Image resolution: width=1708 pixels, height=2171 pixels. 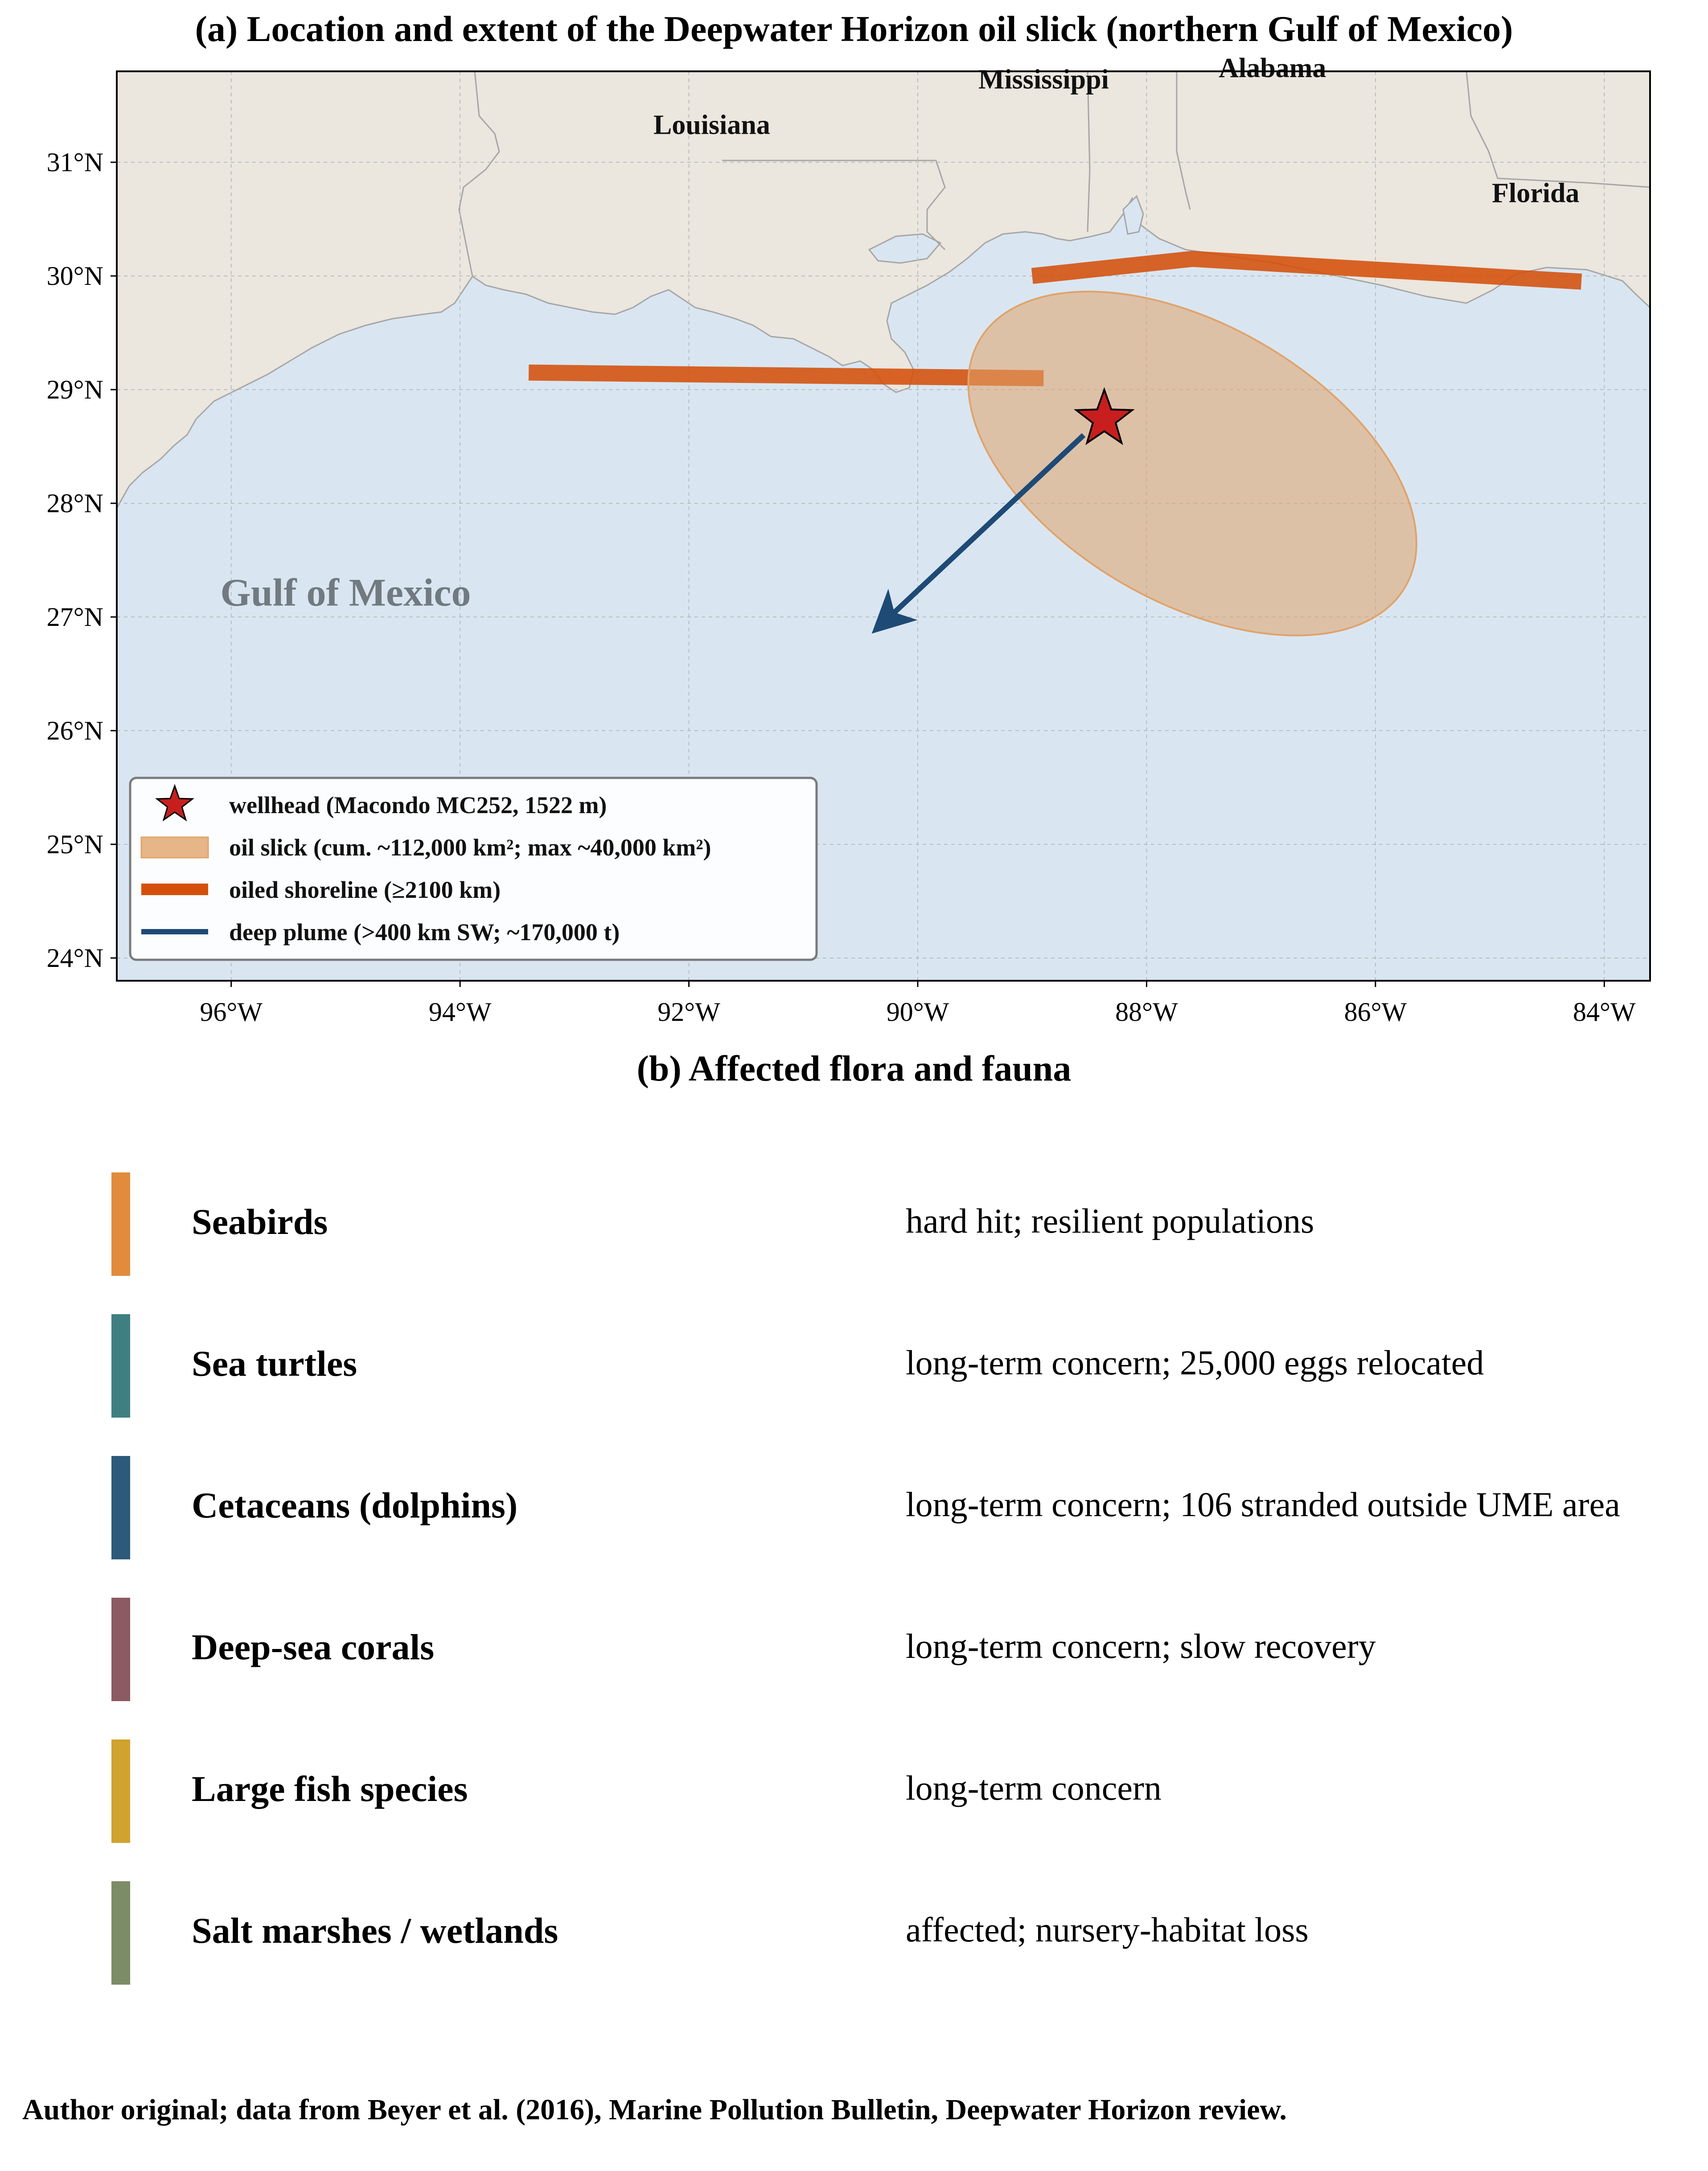 I want to click on lat-tick-label: 24°N, so click(x=75, y=958).